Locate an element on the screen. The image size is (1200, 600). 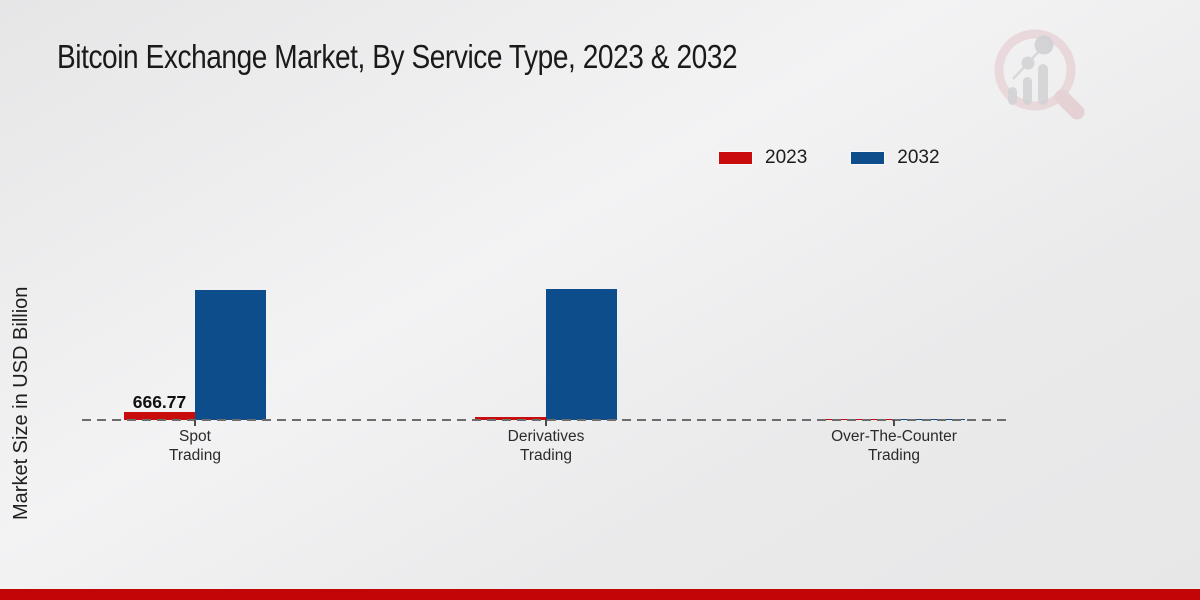
legend-label-2023: 2023 is located at coordinates (786, 157).